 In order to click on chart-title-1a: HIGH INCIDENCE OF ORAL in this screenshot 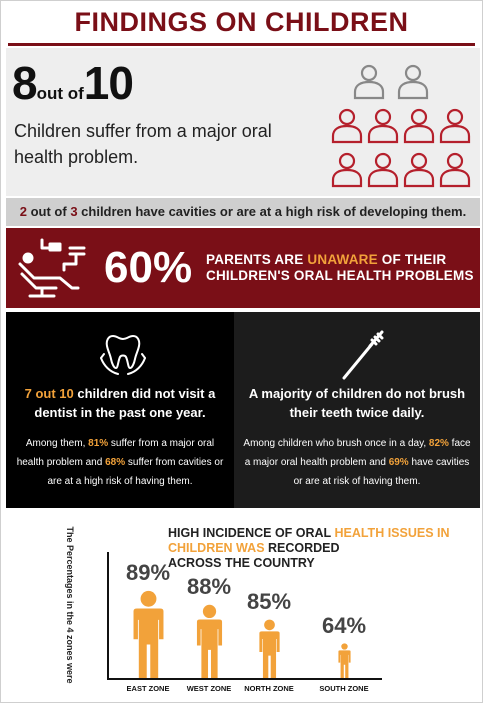, I will do `click(251, 533)`.